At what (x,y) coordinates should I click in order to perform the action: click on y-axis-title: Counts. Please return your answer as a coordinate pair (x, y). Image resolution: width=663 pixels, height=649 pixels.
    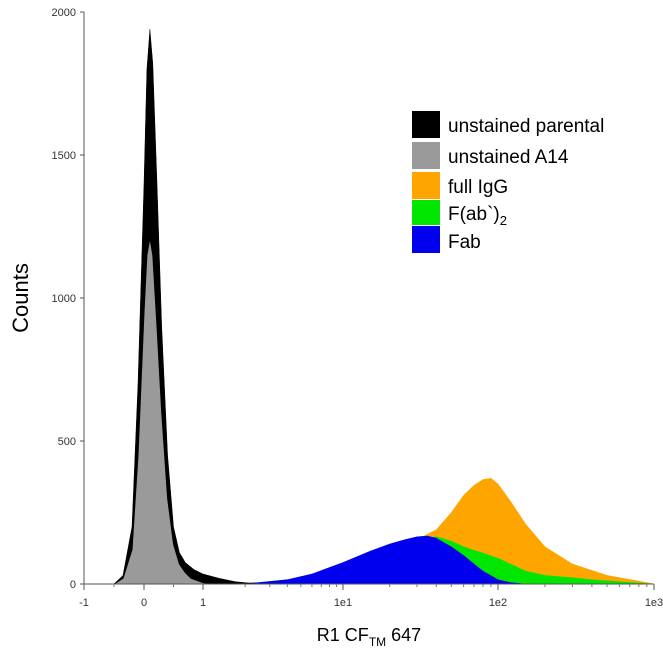
    Looking at the image, I should click on (20, 298).